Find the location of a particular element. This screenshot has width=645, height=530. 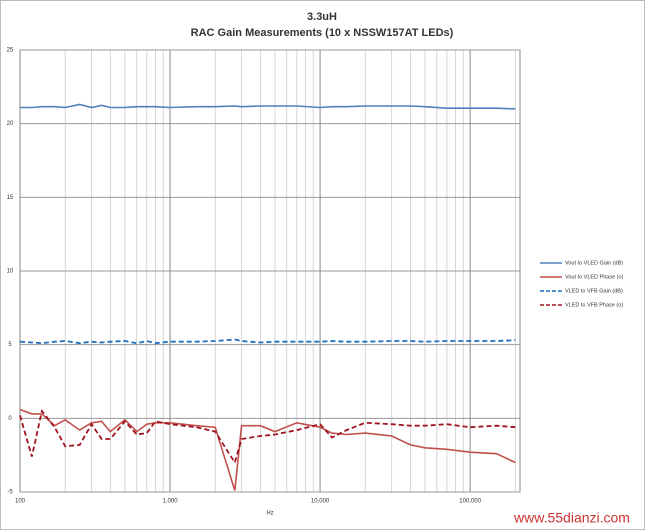

y-tick-label: 20 is located at coordinates (10, 124).